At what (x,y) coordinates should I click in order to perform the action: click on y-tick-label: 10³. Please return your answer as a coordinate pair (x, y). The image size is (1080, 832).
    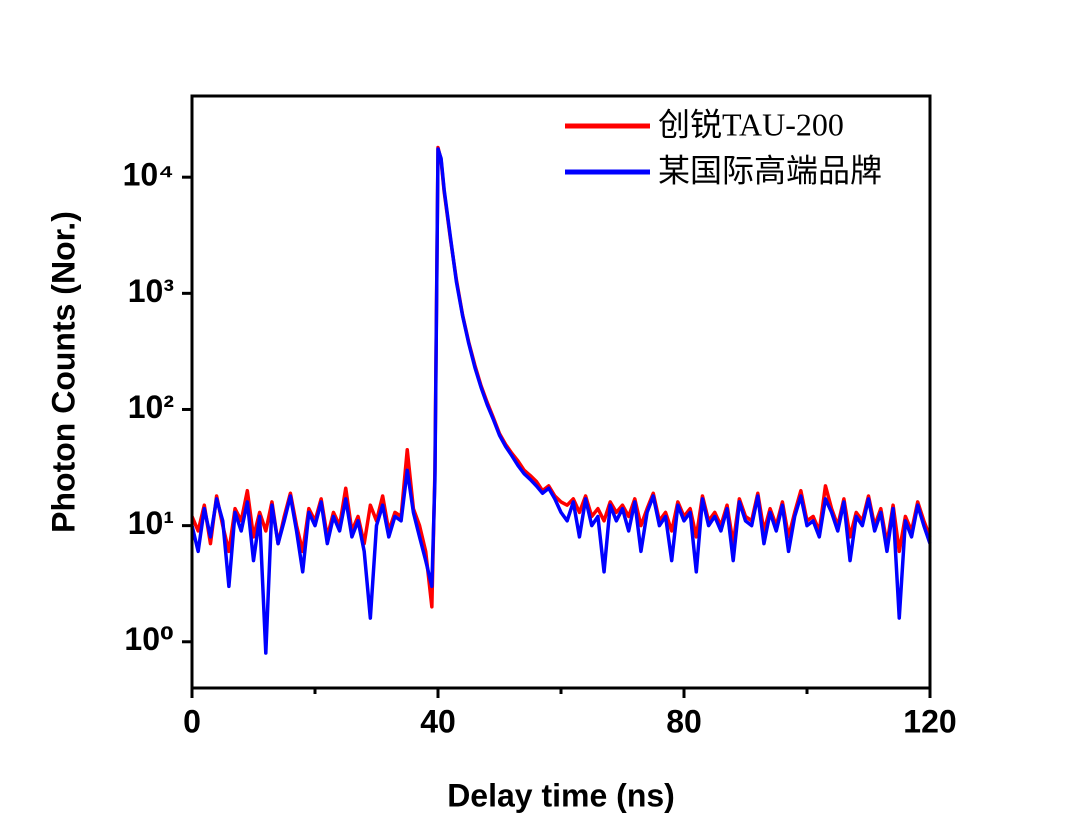
    Looking at the image, I should click on (151, 291).